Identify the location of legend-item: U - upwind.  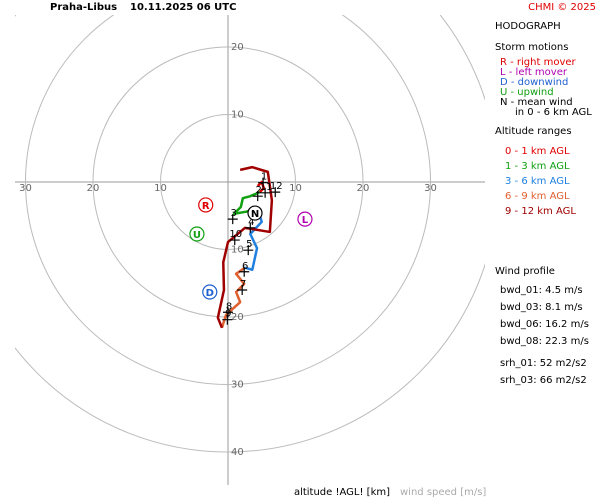
(527, 92).